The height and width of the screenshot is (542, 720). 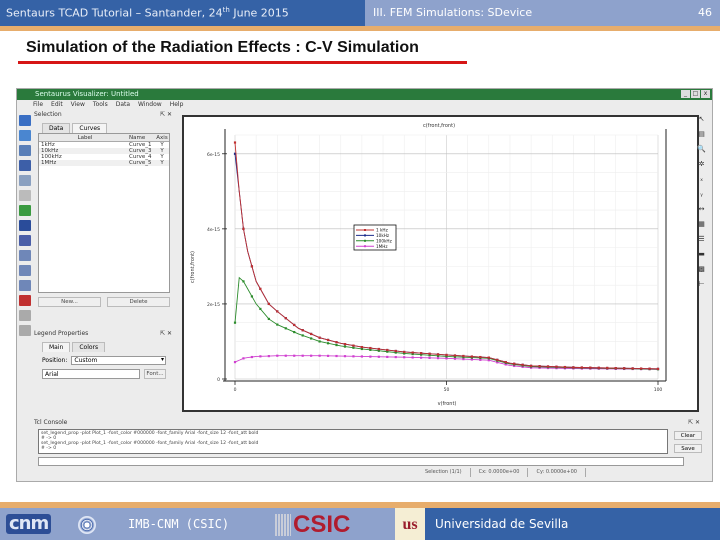 What do you see at coordinates (56, 347) in the screenshot?
I see `tab-main: Main` at bounding box center [56, 347].